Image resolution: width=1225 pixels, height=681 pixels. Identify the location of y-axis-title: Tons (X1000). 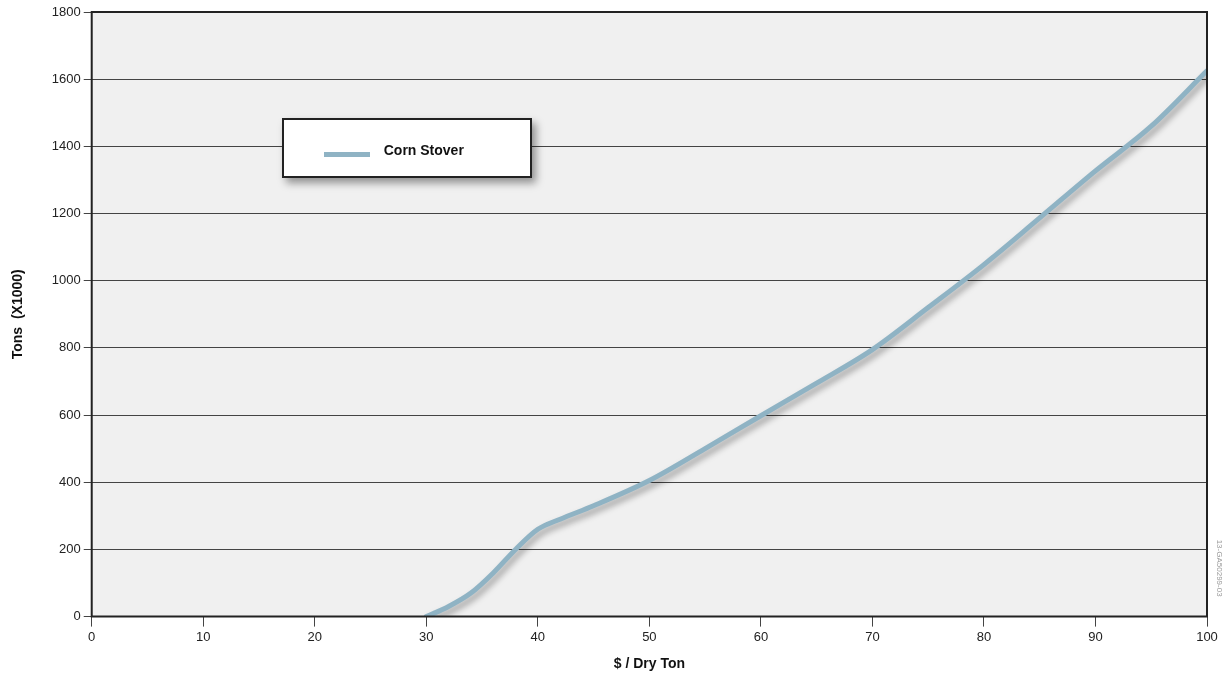
(17, 314).